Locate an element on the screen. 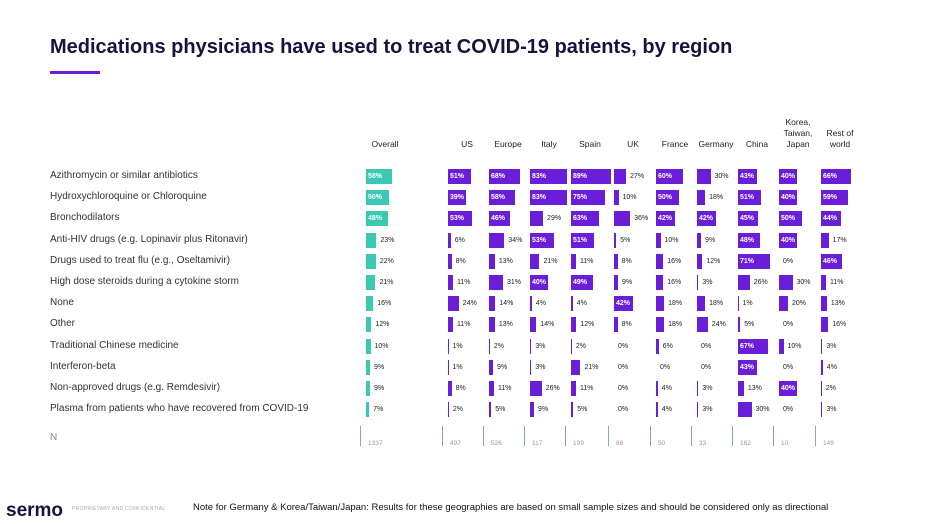  value-label: 44% is located at coordinates (830, 219).